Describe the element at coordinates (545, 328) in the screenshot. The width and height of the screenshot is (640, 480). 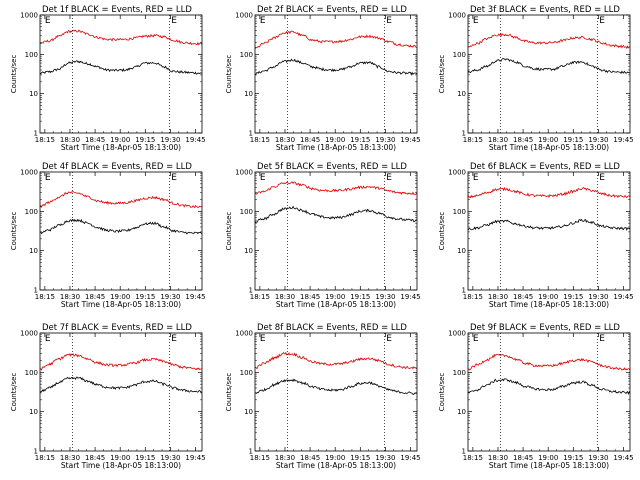
I see `panel-title: Det 9f BLACK = Events, RED = LLD` at that location.